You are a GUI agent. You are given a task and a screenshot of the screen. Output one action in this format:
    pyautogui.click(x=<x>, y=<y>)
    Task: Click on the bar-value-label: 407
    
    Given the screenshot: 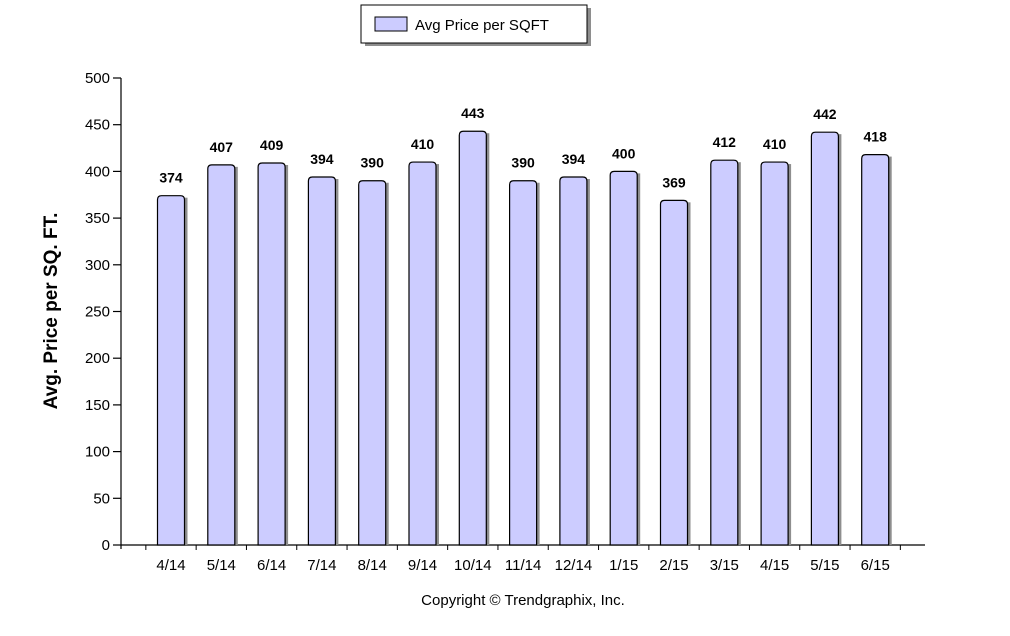 What is the action you would take?
    pyautogui.click(x=222, y=147)
    